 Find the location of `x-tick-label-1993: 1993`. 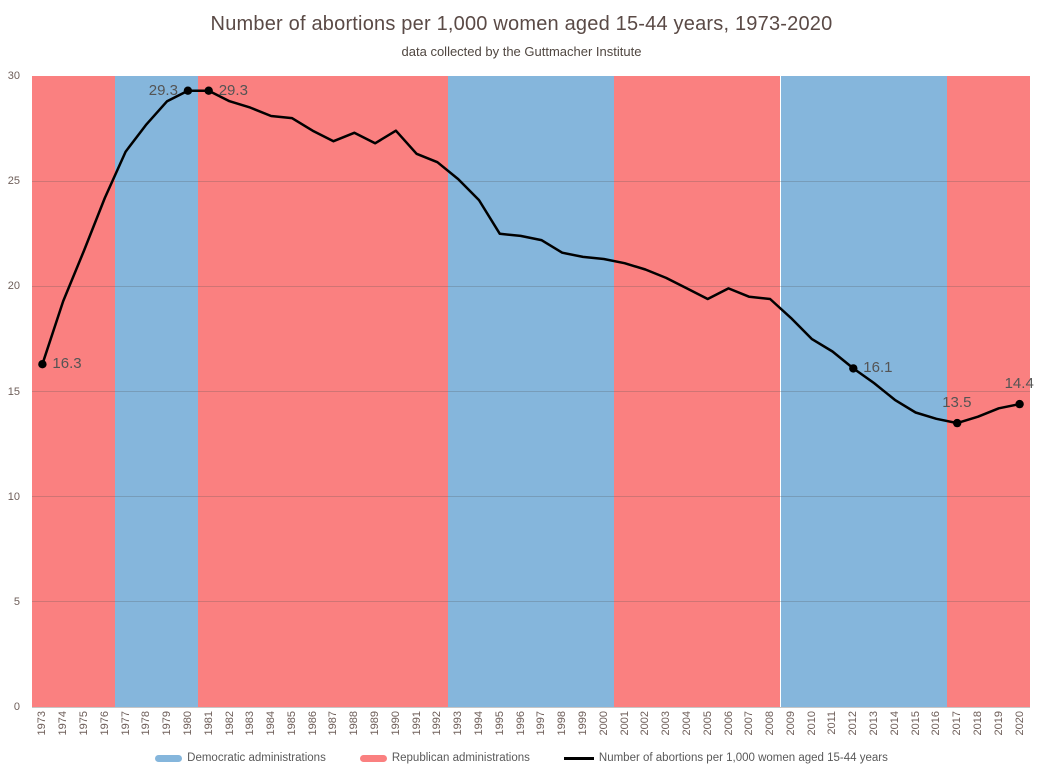

x-tick-label-1993: 1993 is located at coordinates (458, 723).